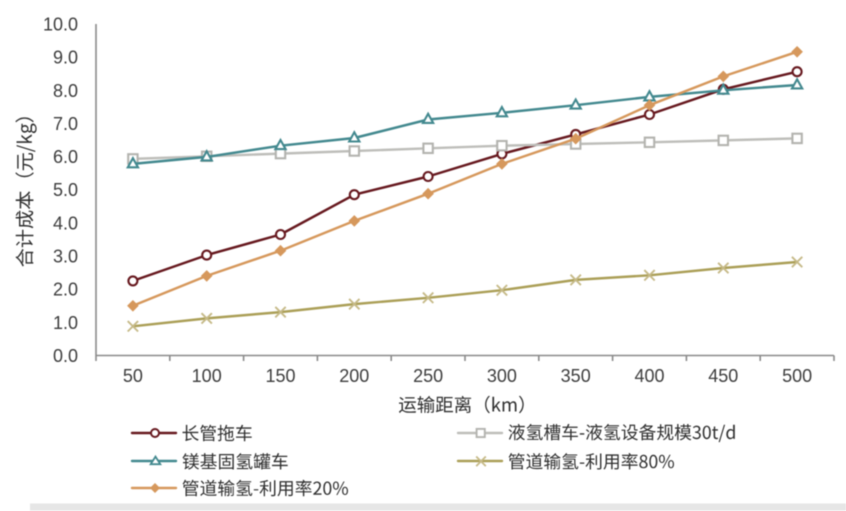  What do you see at coordinates (65, 124) in the screenshot?
I see `svg-text: 7.0` at bounding box center [65, 124].